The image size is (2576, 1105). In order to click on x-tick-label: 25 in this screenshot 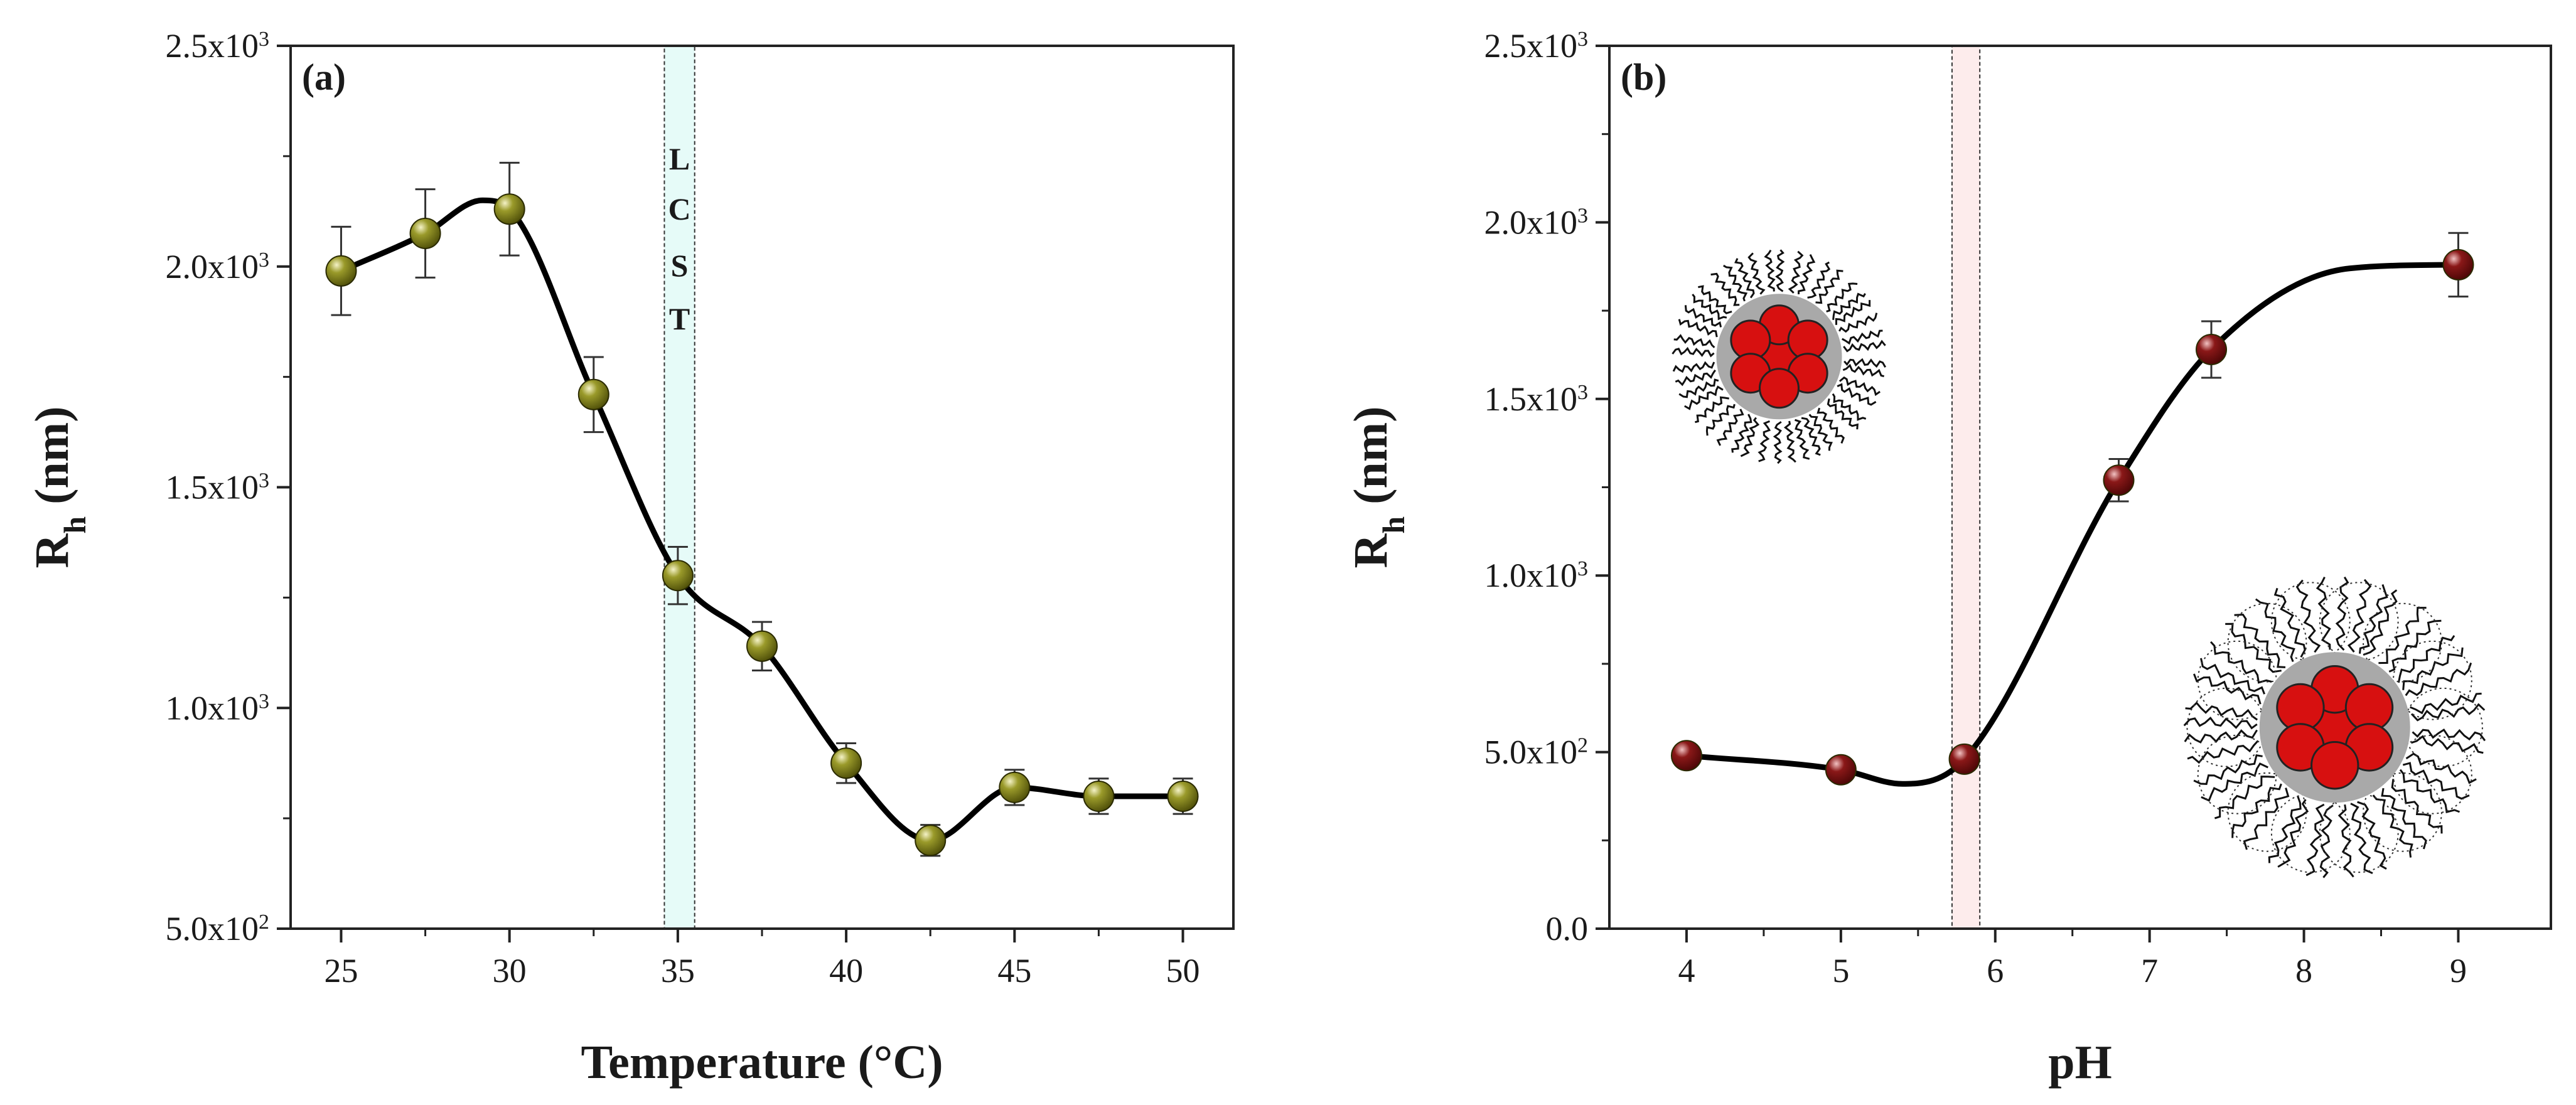, I will do `click(341, 971)`.